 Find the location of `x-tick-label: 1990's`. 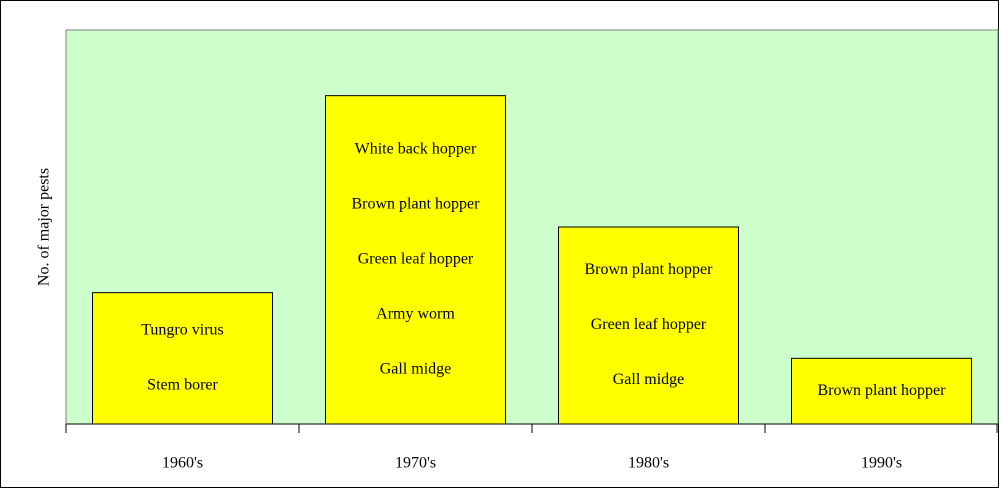

x-tick-label: 1990's is located at coordinates (881, 463).